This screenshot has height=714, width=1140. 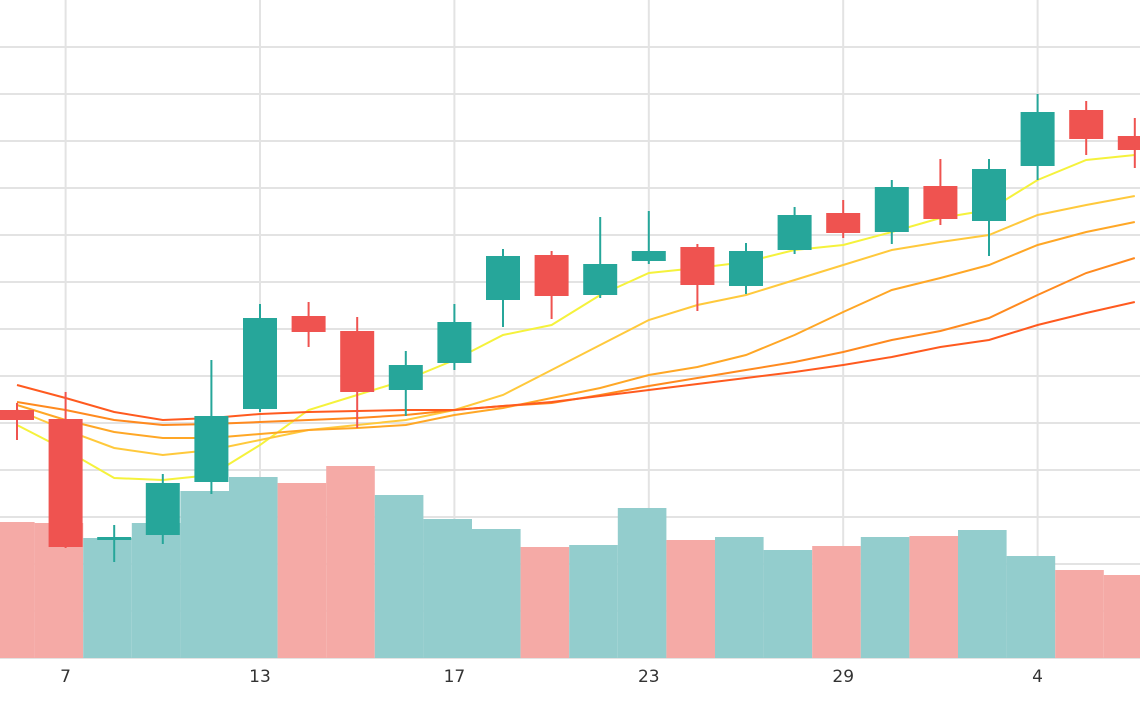 What do you see at coordinates (551, 677) in the screenshot?
I see `x-axis: 7 13 17 23 29 4` at bounding box center [551, 677].